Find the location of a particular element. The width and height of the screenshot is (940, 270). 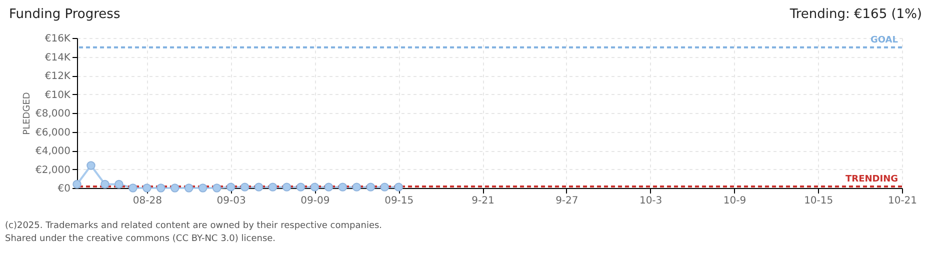

y-tick-label: €8,000 is located at coordinates (53, 114).